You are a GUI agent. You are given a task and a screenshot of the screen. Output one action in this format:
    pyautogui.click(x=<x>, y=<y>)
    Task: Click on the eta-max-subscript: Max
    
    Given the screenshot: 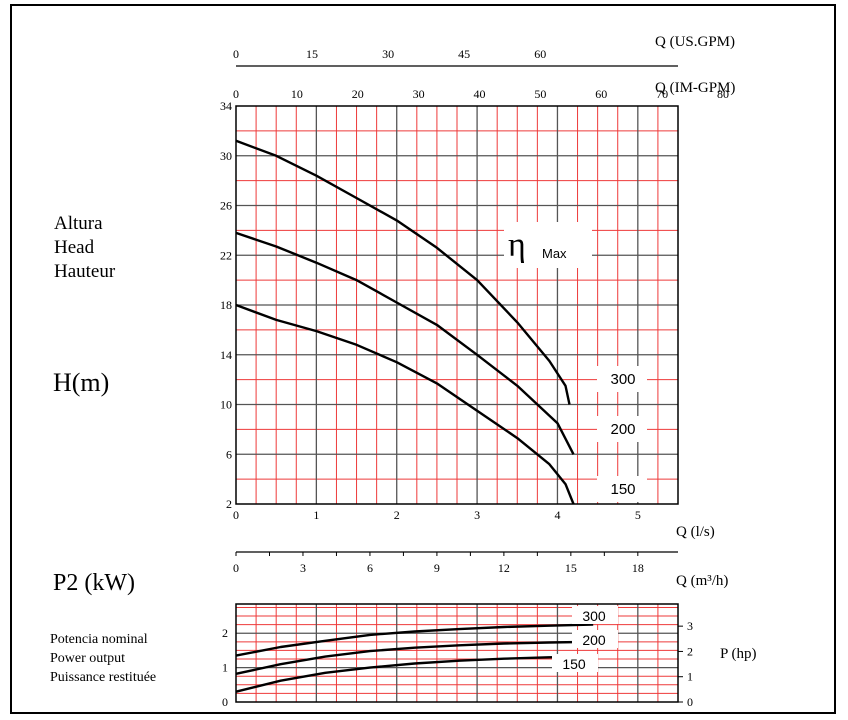 What is the action you would take?
    pyautogui.click(x=554, y=253)
    